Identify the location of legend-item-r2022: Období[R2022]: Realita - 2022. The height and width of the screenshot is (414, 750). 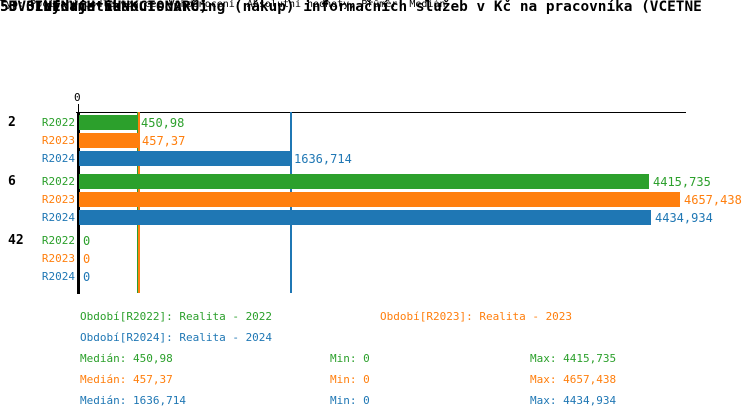
(176, 316).